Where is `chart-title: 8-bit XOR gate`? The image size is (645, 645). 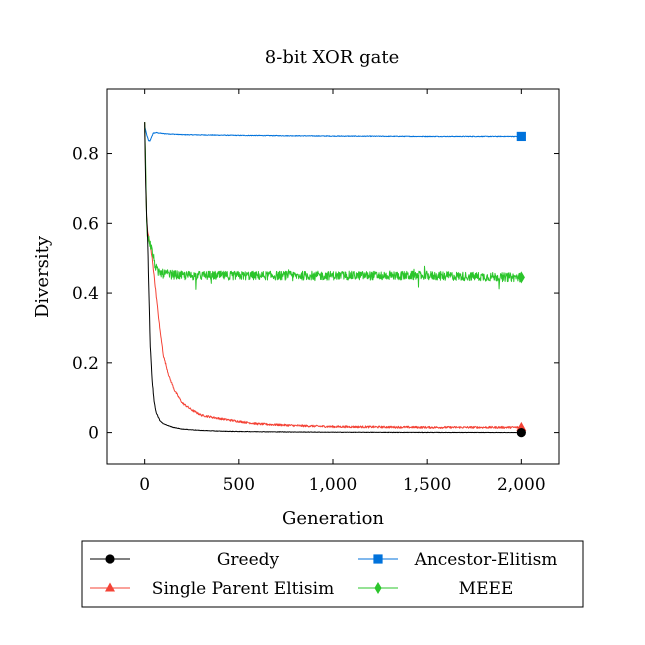
chart-title: 8-bit XOR gate is located at coordinates (332, 57).